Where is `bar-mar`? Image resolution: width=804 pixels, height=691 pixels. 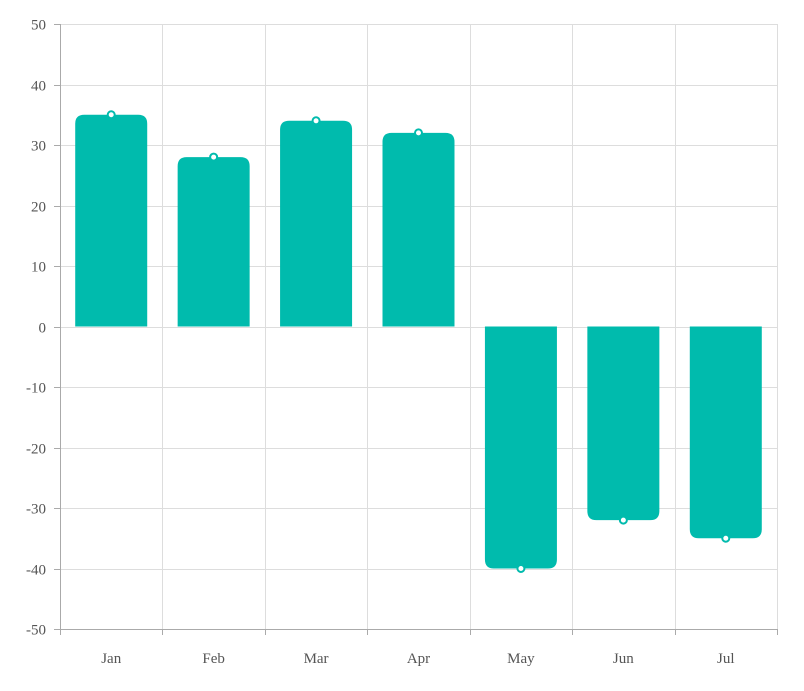 bar-mar is located at coordinates (316, 223).